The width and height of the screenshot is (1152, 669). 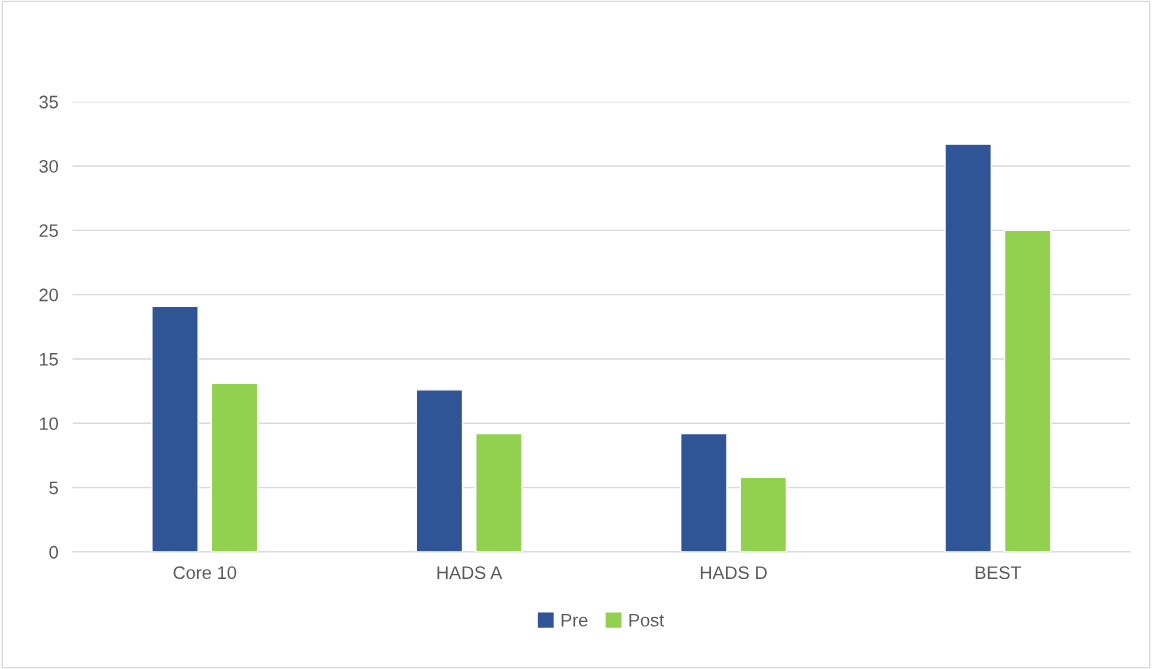 I want to click on x-tick-label: BEST, so click(x=998, y=573).